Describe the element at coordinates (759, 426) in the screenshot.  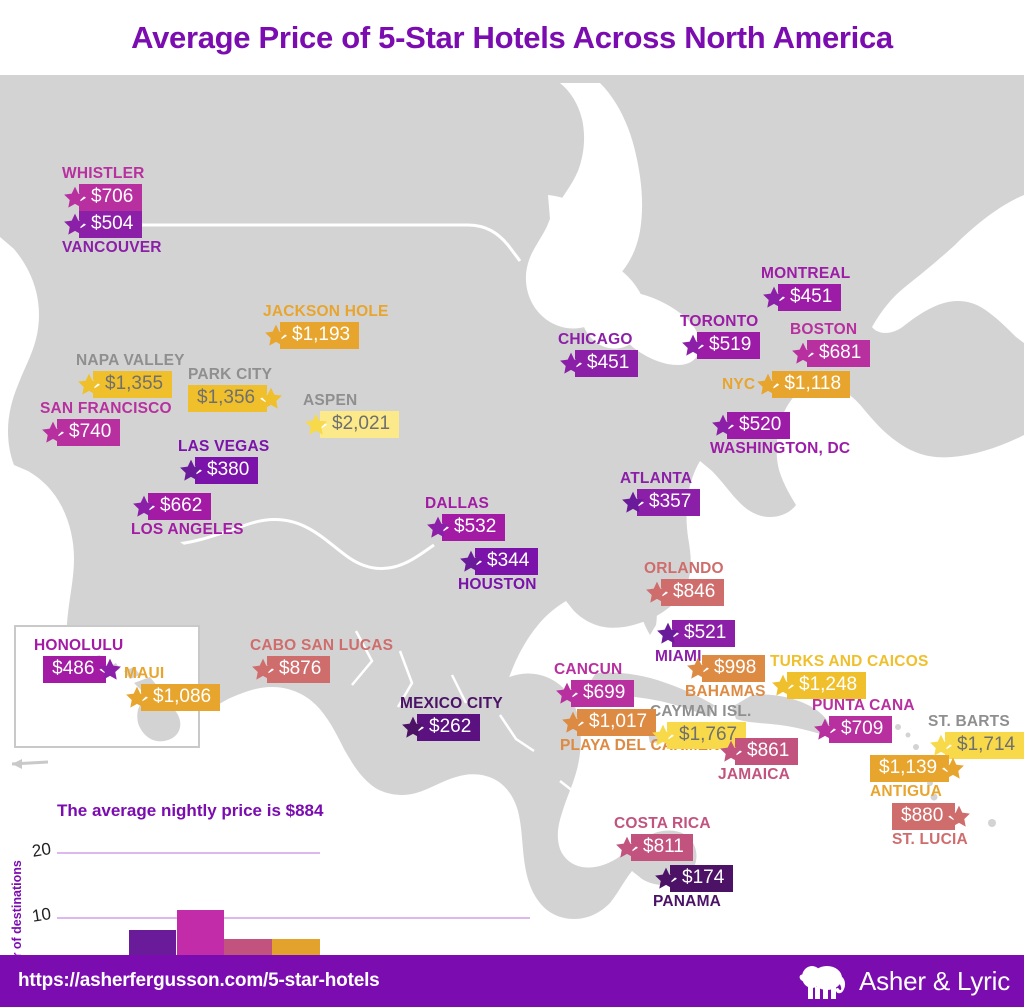
I see `pin-price-badge: $520` at that location.